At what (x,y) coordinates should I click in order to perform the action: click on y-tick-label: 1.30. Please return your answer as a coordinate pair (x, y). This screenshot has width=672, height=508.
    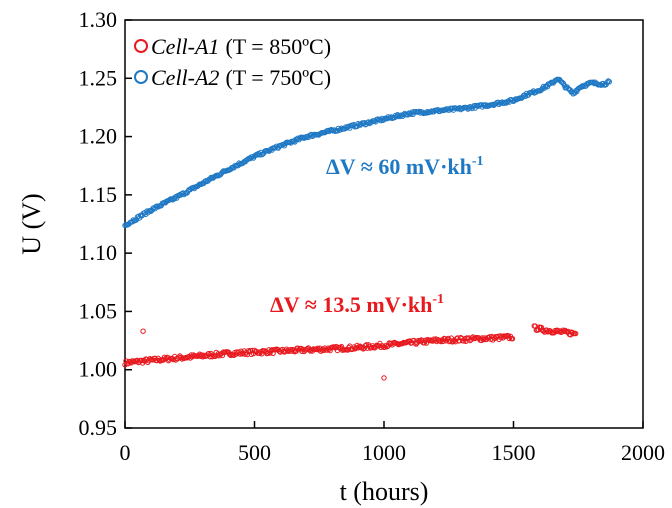
    Looking at the image, I should click on (98, 19).